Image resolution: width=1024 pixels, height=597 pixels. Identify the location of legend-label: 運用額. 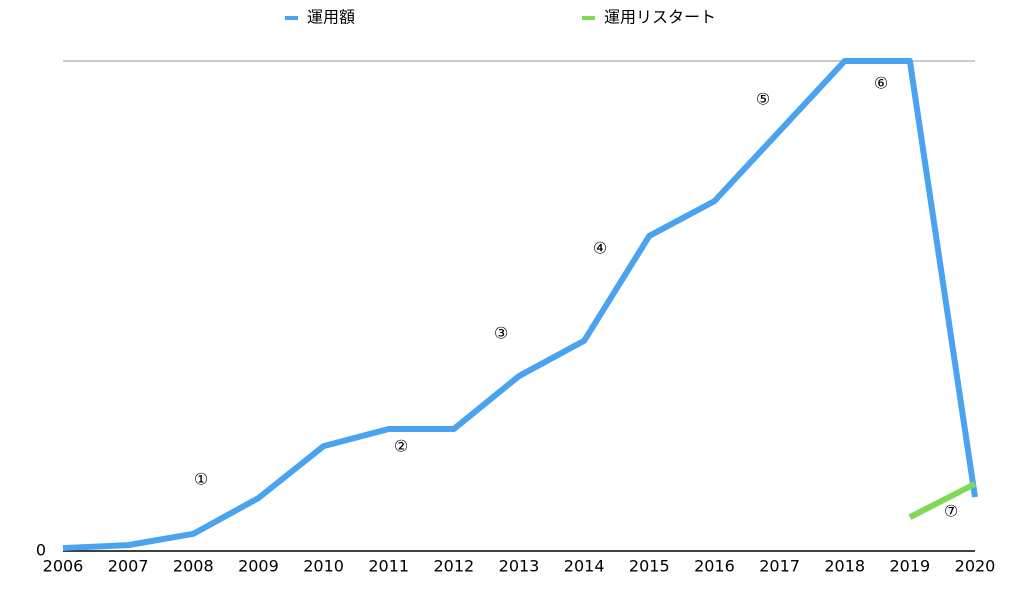
(331, 17).